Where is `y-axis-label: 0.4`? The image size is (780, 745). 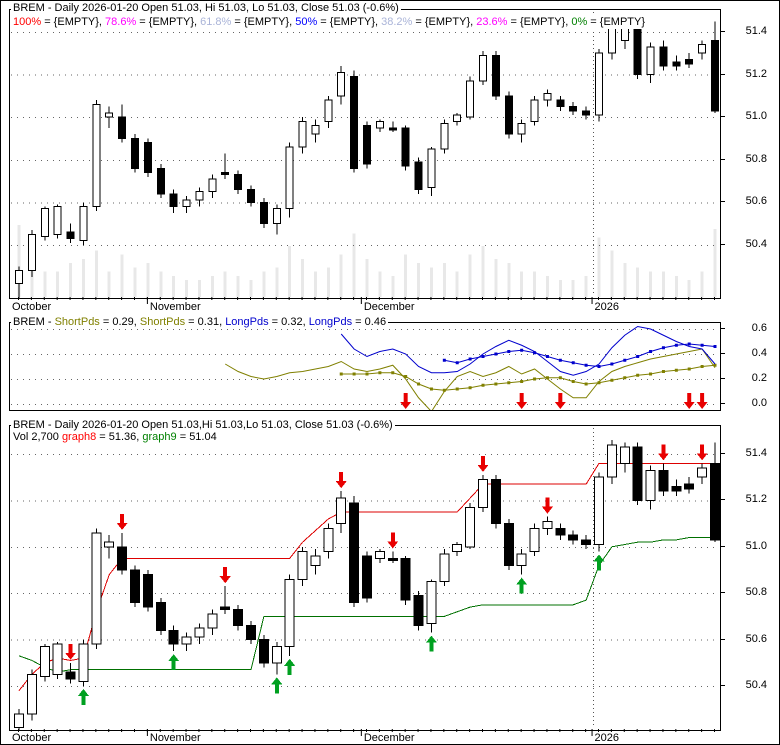
y-axis-label: 0.4 is located at coordinates (759, 353).